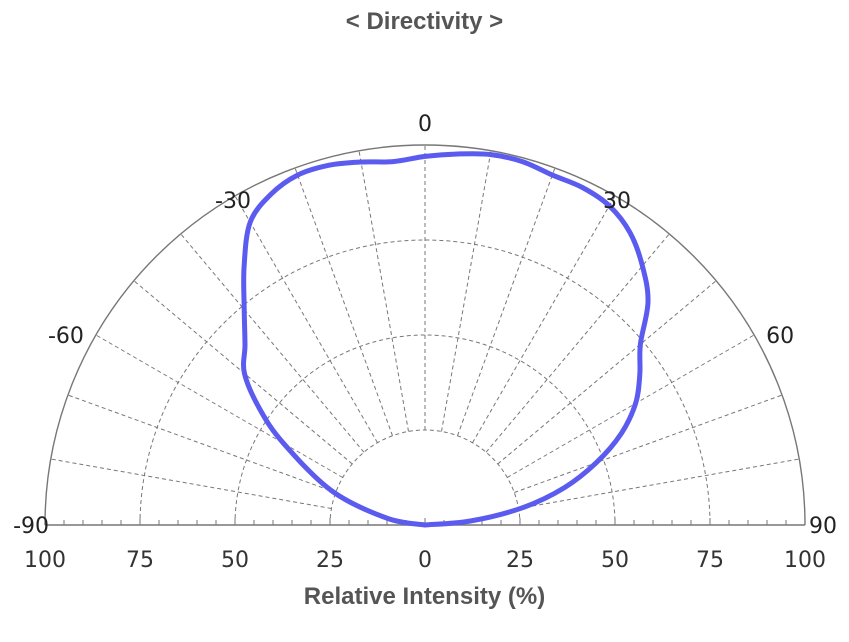  What do you see at coordinates (424, 21) in the screenshot?
I see `chart-title: < Directivity >` at bounding box center [424, 21].